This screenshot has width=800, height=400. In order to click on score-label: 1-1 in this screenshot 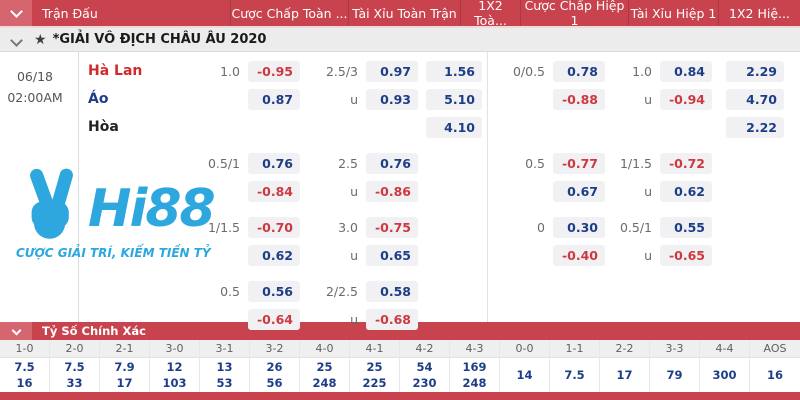, I will do `click(574, 349)`.